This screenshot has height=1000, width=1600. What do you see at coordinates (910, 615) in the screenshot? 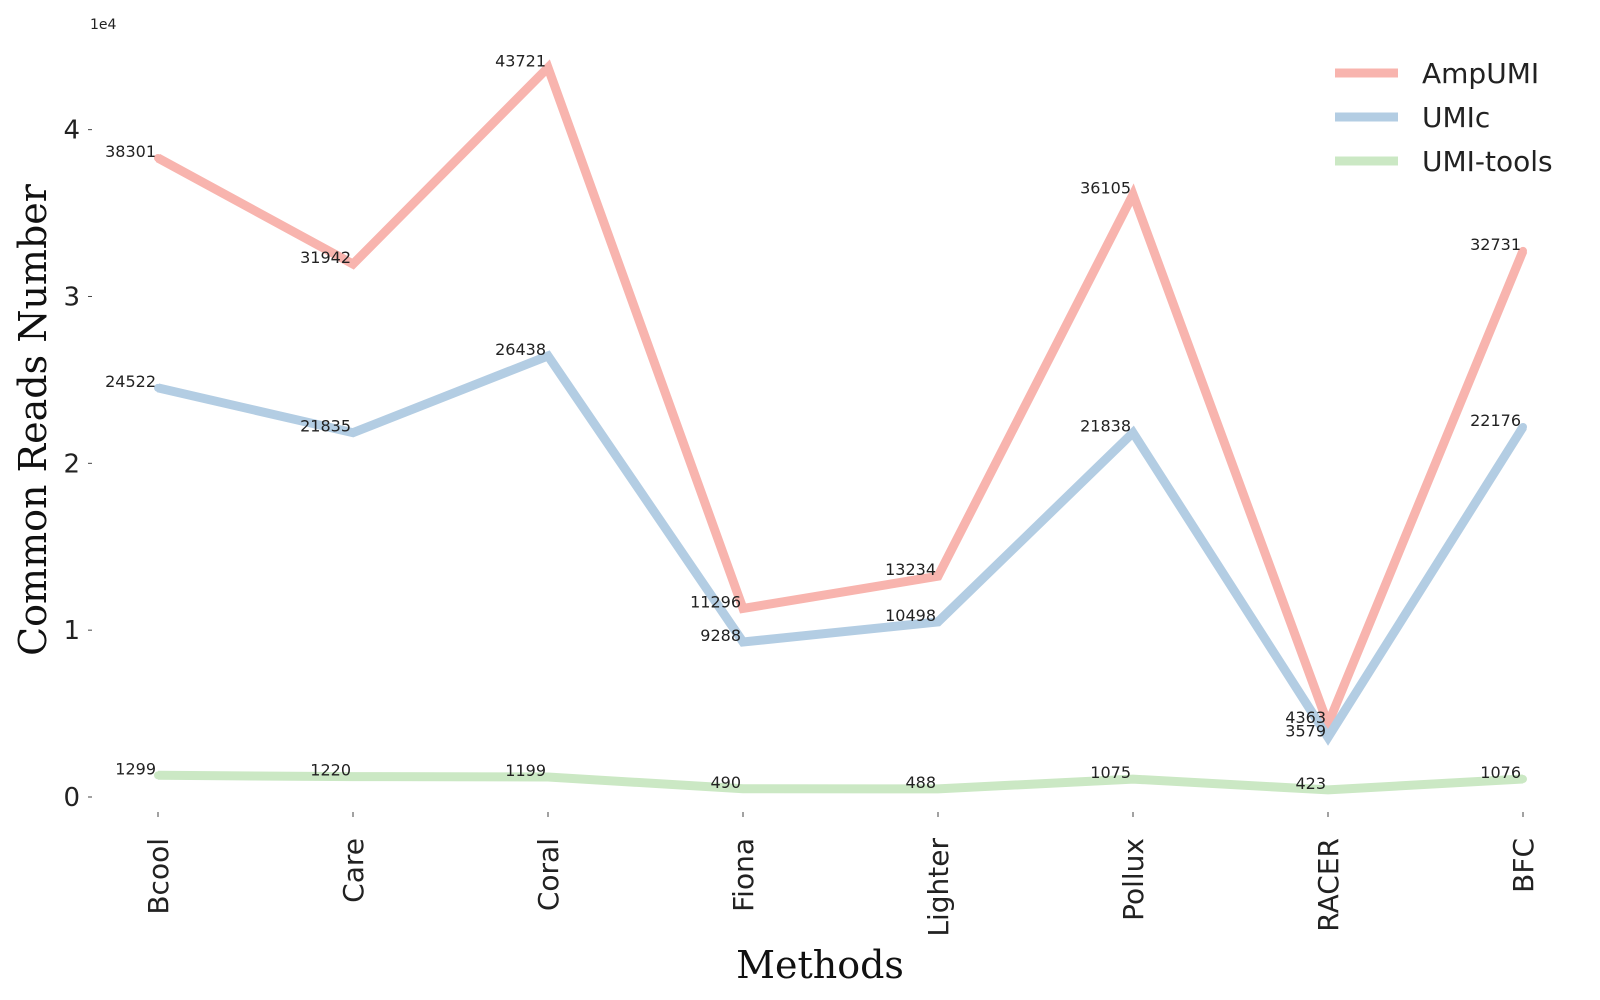
I see `data-label: 10498` at bounding box center [910, 615].